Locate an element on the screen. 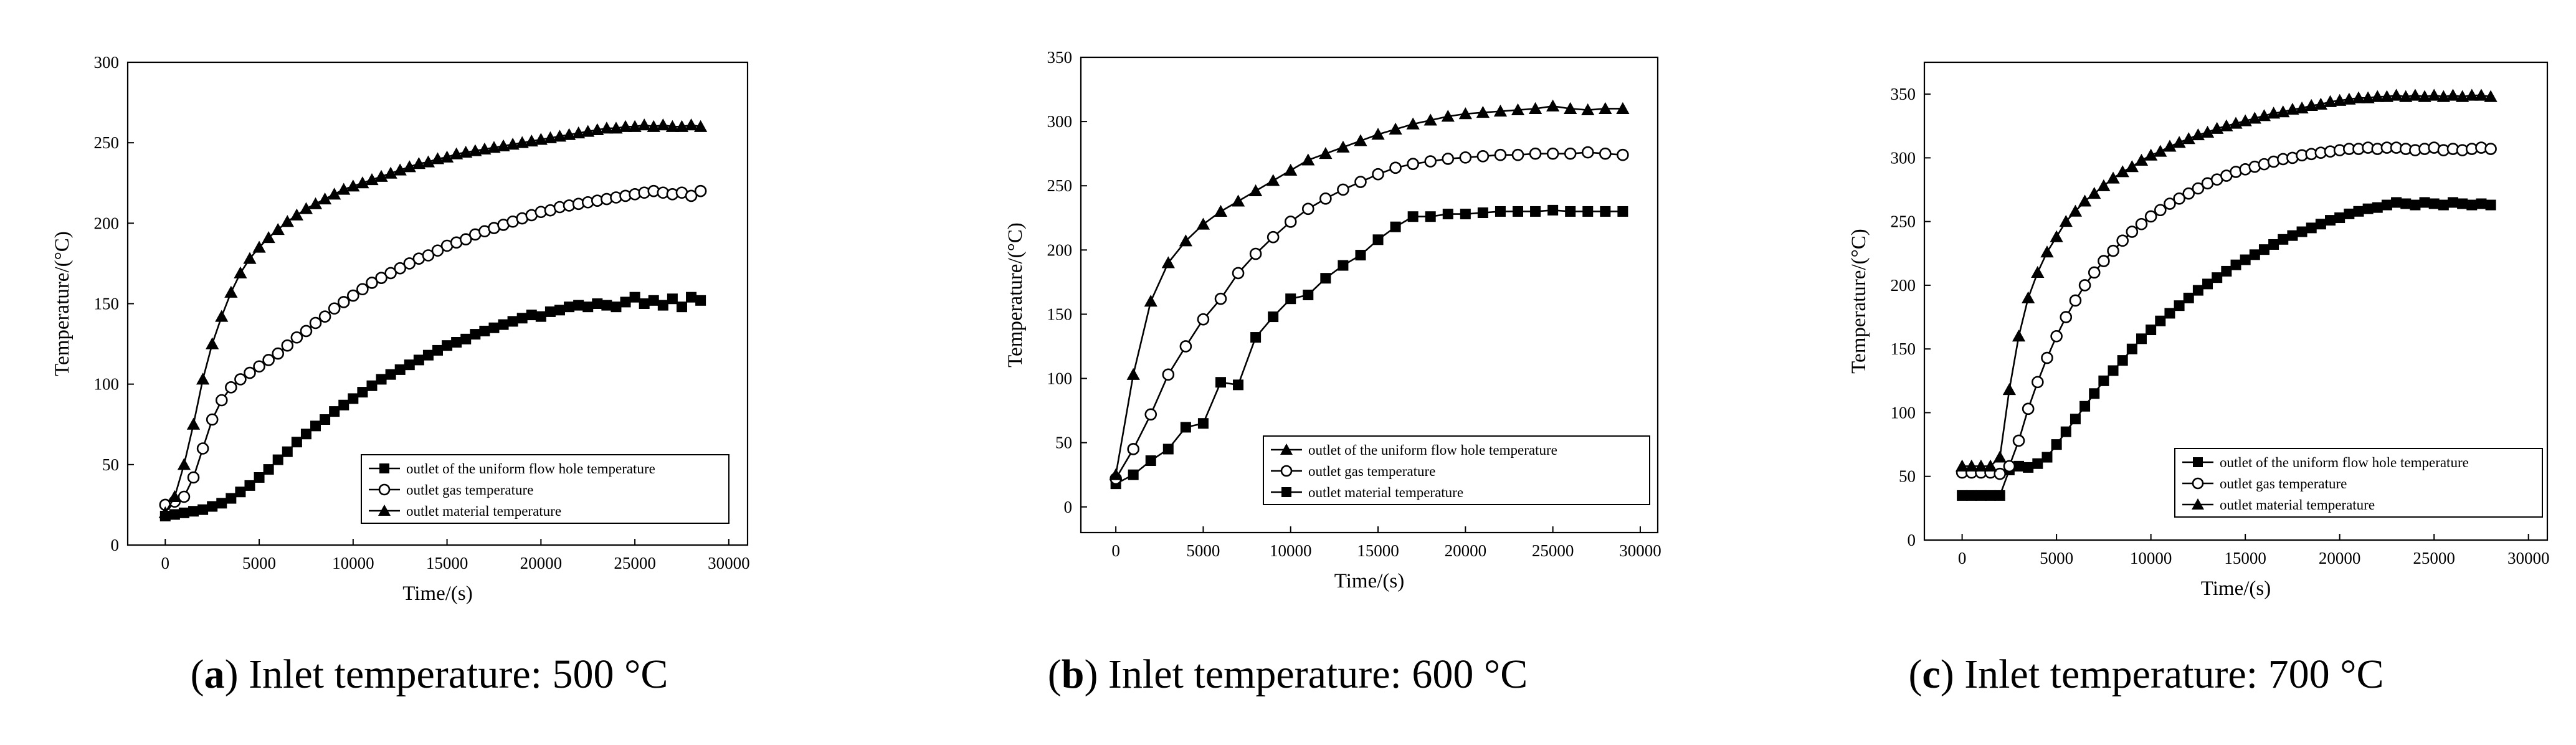  x-axis-label: Time/(s) is located at coordinates (1369, 581).